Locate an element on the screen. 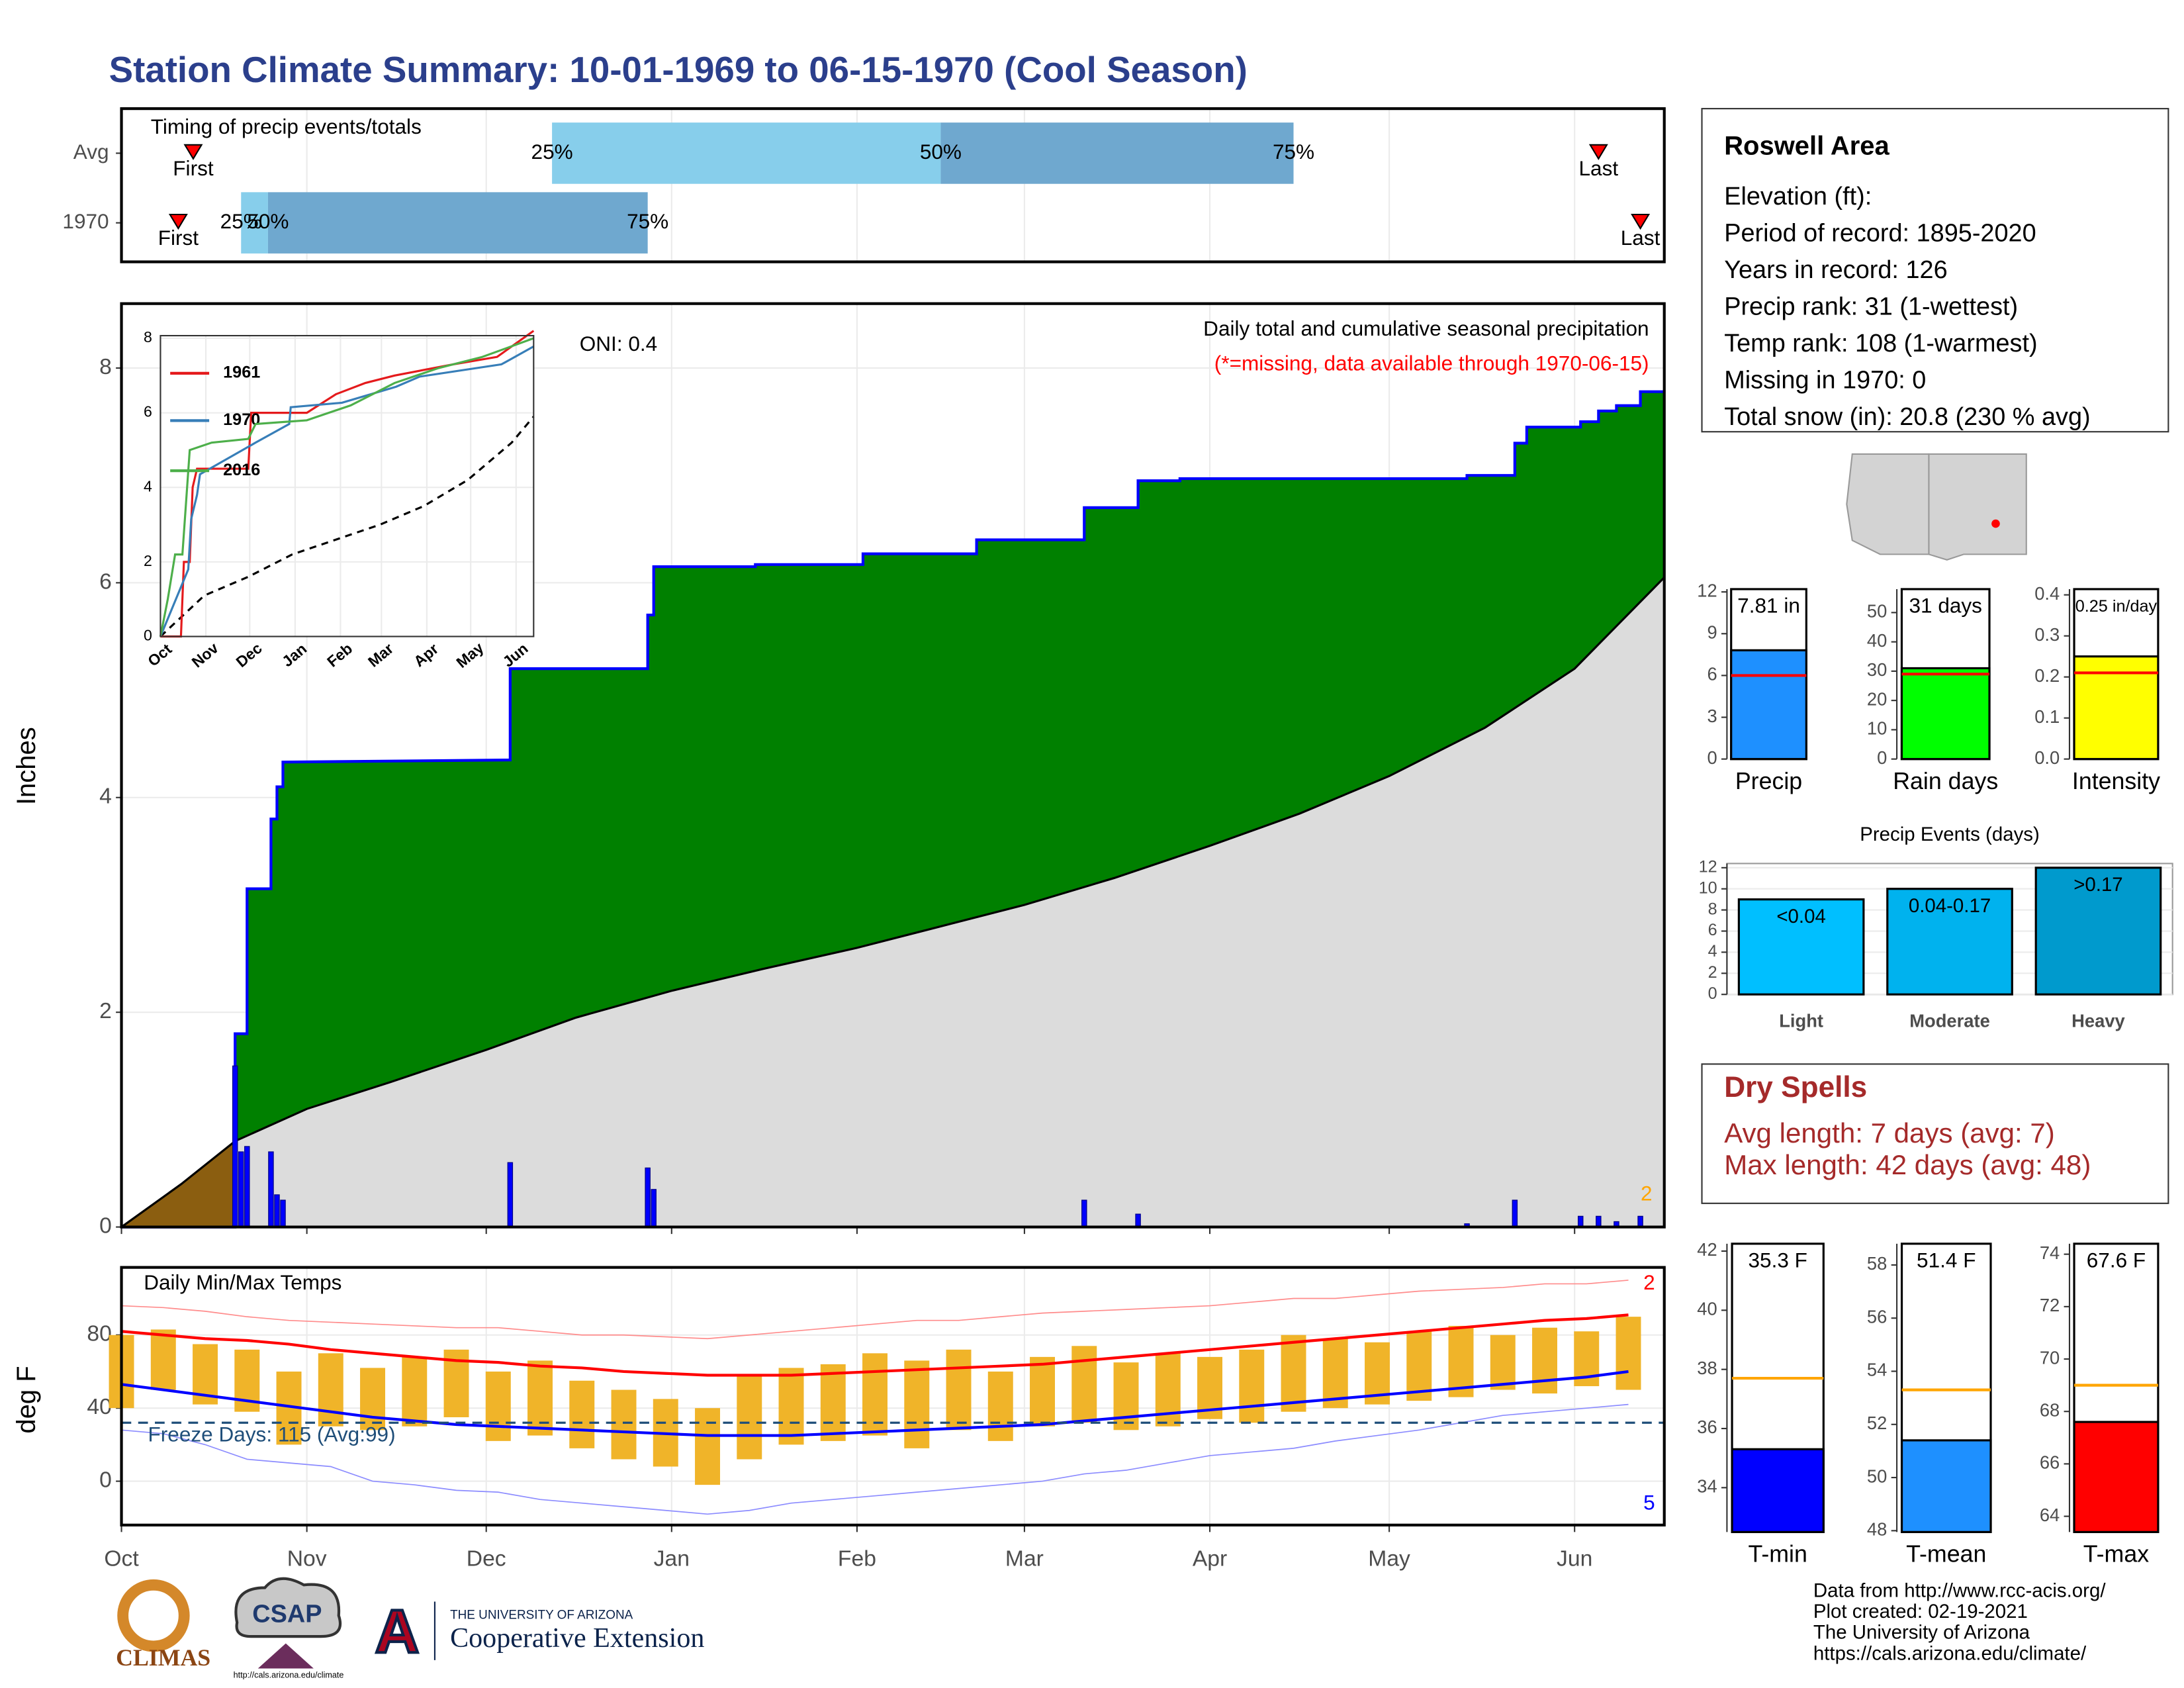  y-tick-label: 8 is located at coordinates (105, 367).